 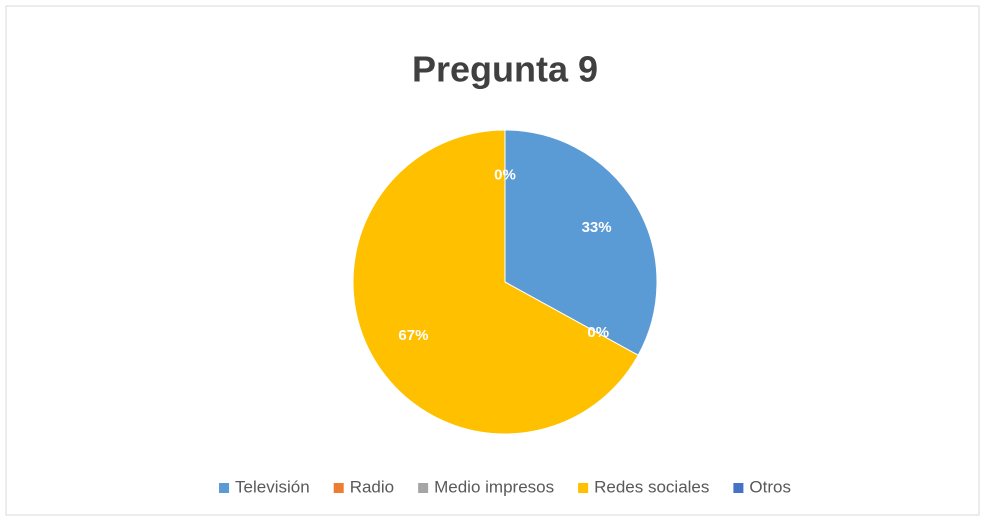 I want to click on legend-label: Redes sociales, so click(x=651, y=486).